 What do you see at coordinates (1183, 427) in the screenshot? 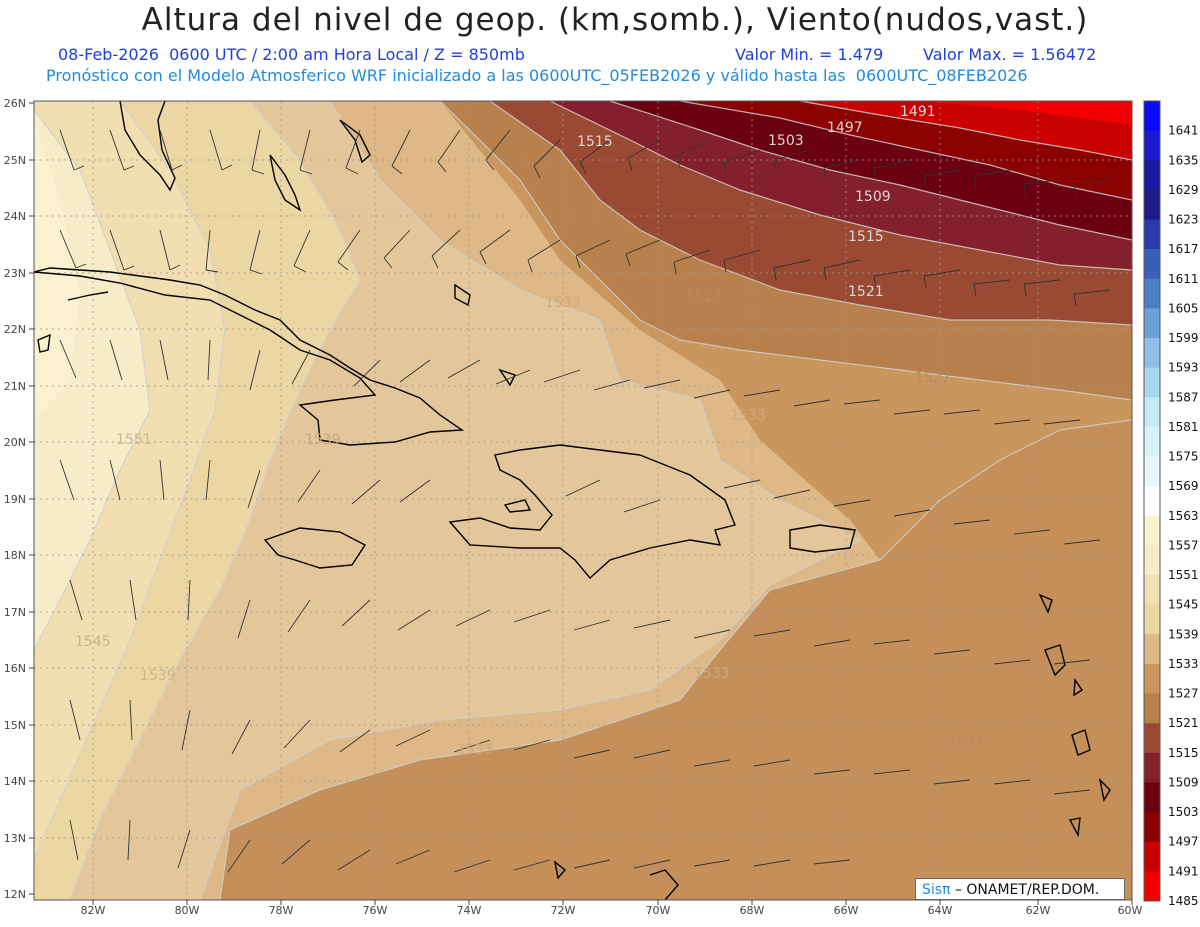
I see `colorbar-level-label: 1581` at bounding box center [1183, 427].